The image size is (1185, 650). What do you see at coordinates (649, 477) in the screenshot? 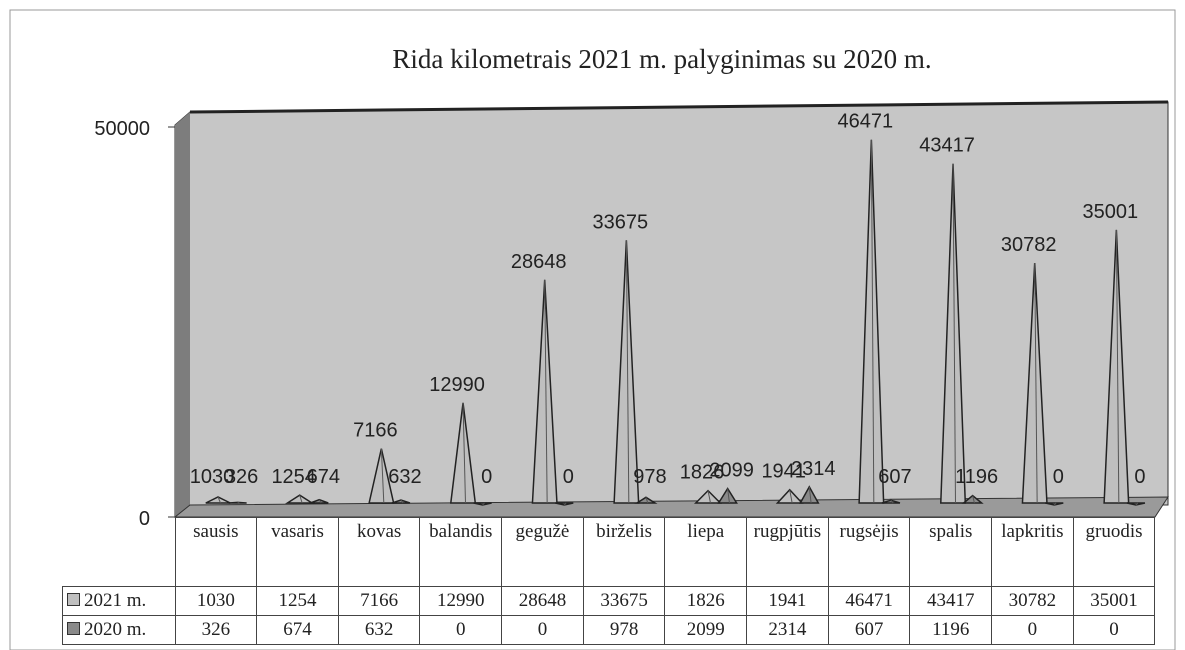
I see `data-label: 978` at bounding box center [649, 477].